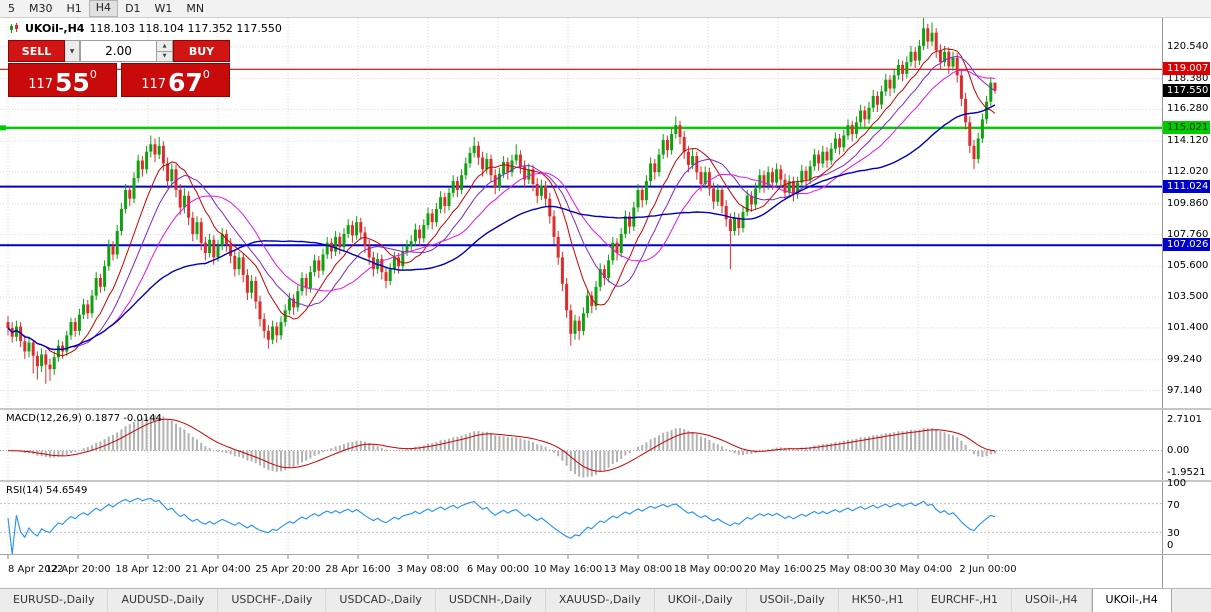 Image resolution: width=1211 pixels, height=612 pixels. Describe the element at coordinates (1186, 186) in the screenshot. I see `price-line-label: 111.024` at that location.